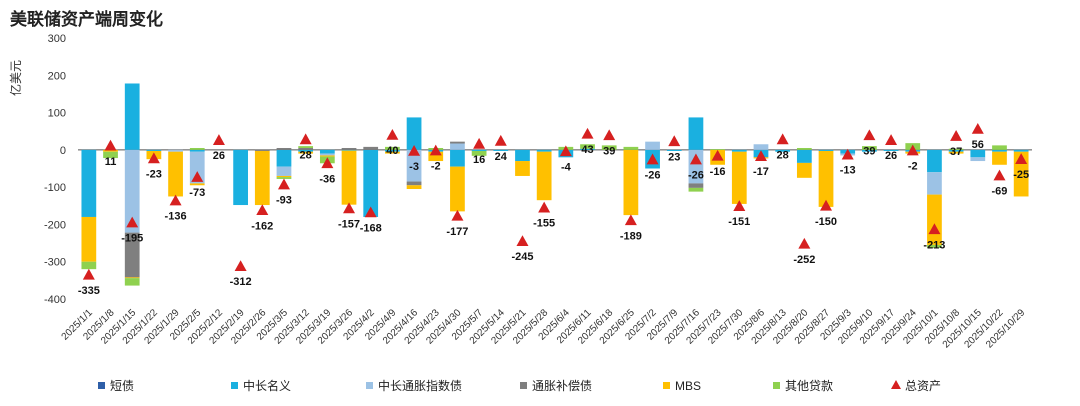  What do you see at coordinates (89, 291) in the screenshot?
I see `data-label: -335` at bounding box center [89, 291].